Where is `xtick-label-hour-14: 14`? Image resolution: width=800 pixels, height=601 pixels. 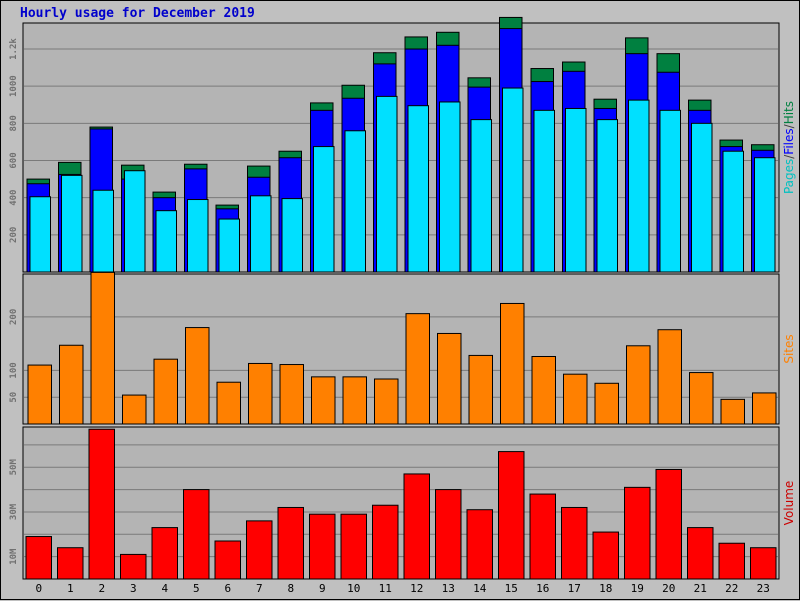 xtick-label-hour-14: 14 is located at coordinates (480, 588).